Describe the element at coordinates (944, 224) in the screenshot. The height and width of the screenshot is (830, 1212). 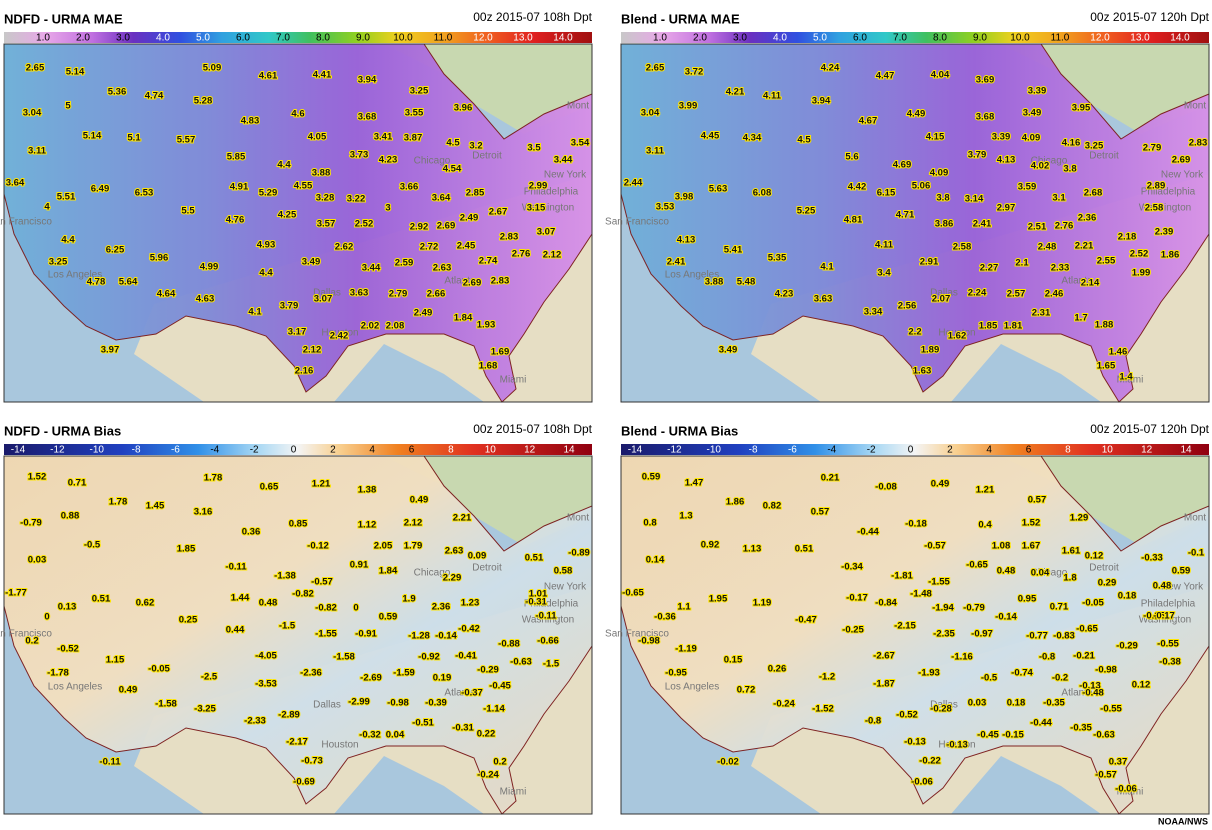
I see `station-value: 3.86` at that location.